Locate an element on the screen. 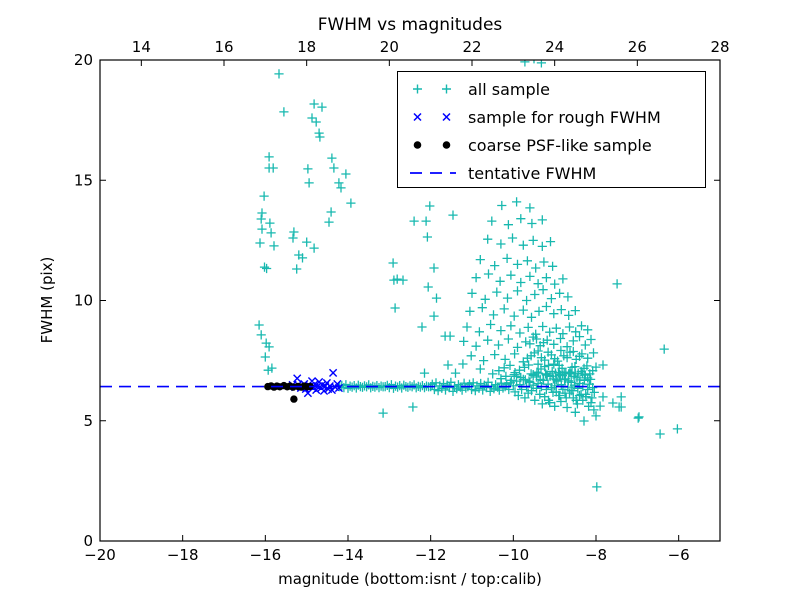 The width and height of the screenshot is (800, 600). legend-marker-dashed-line-icon is located at coordinates (433, 173).